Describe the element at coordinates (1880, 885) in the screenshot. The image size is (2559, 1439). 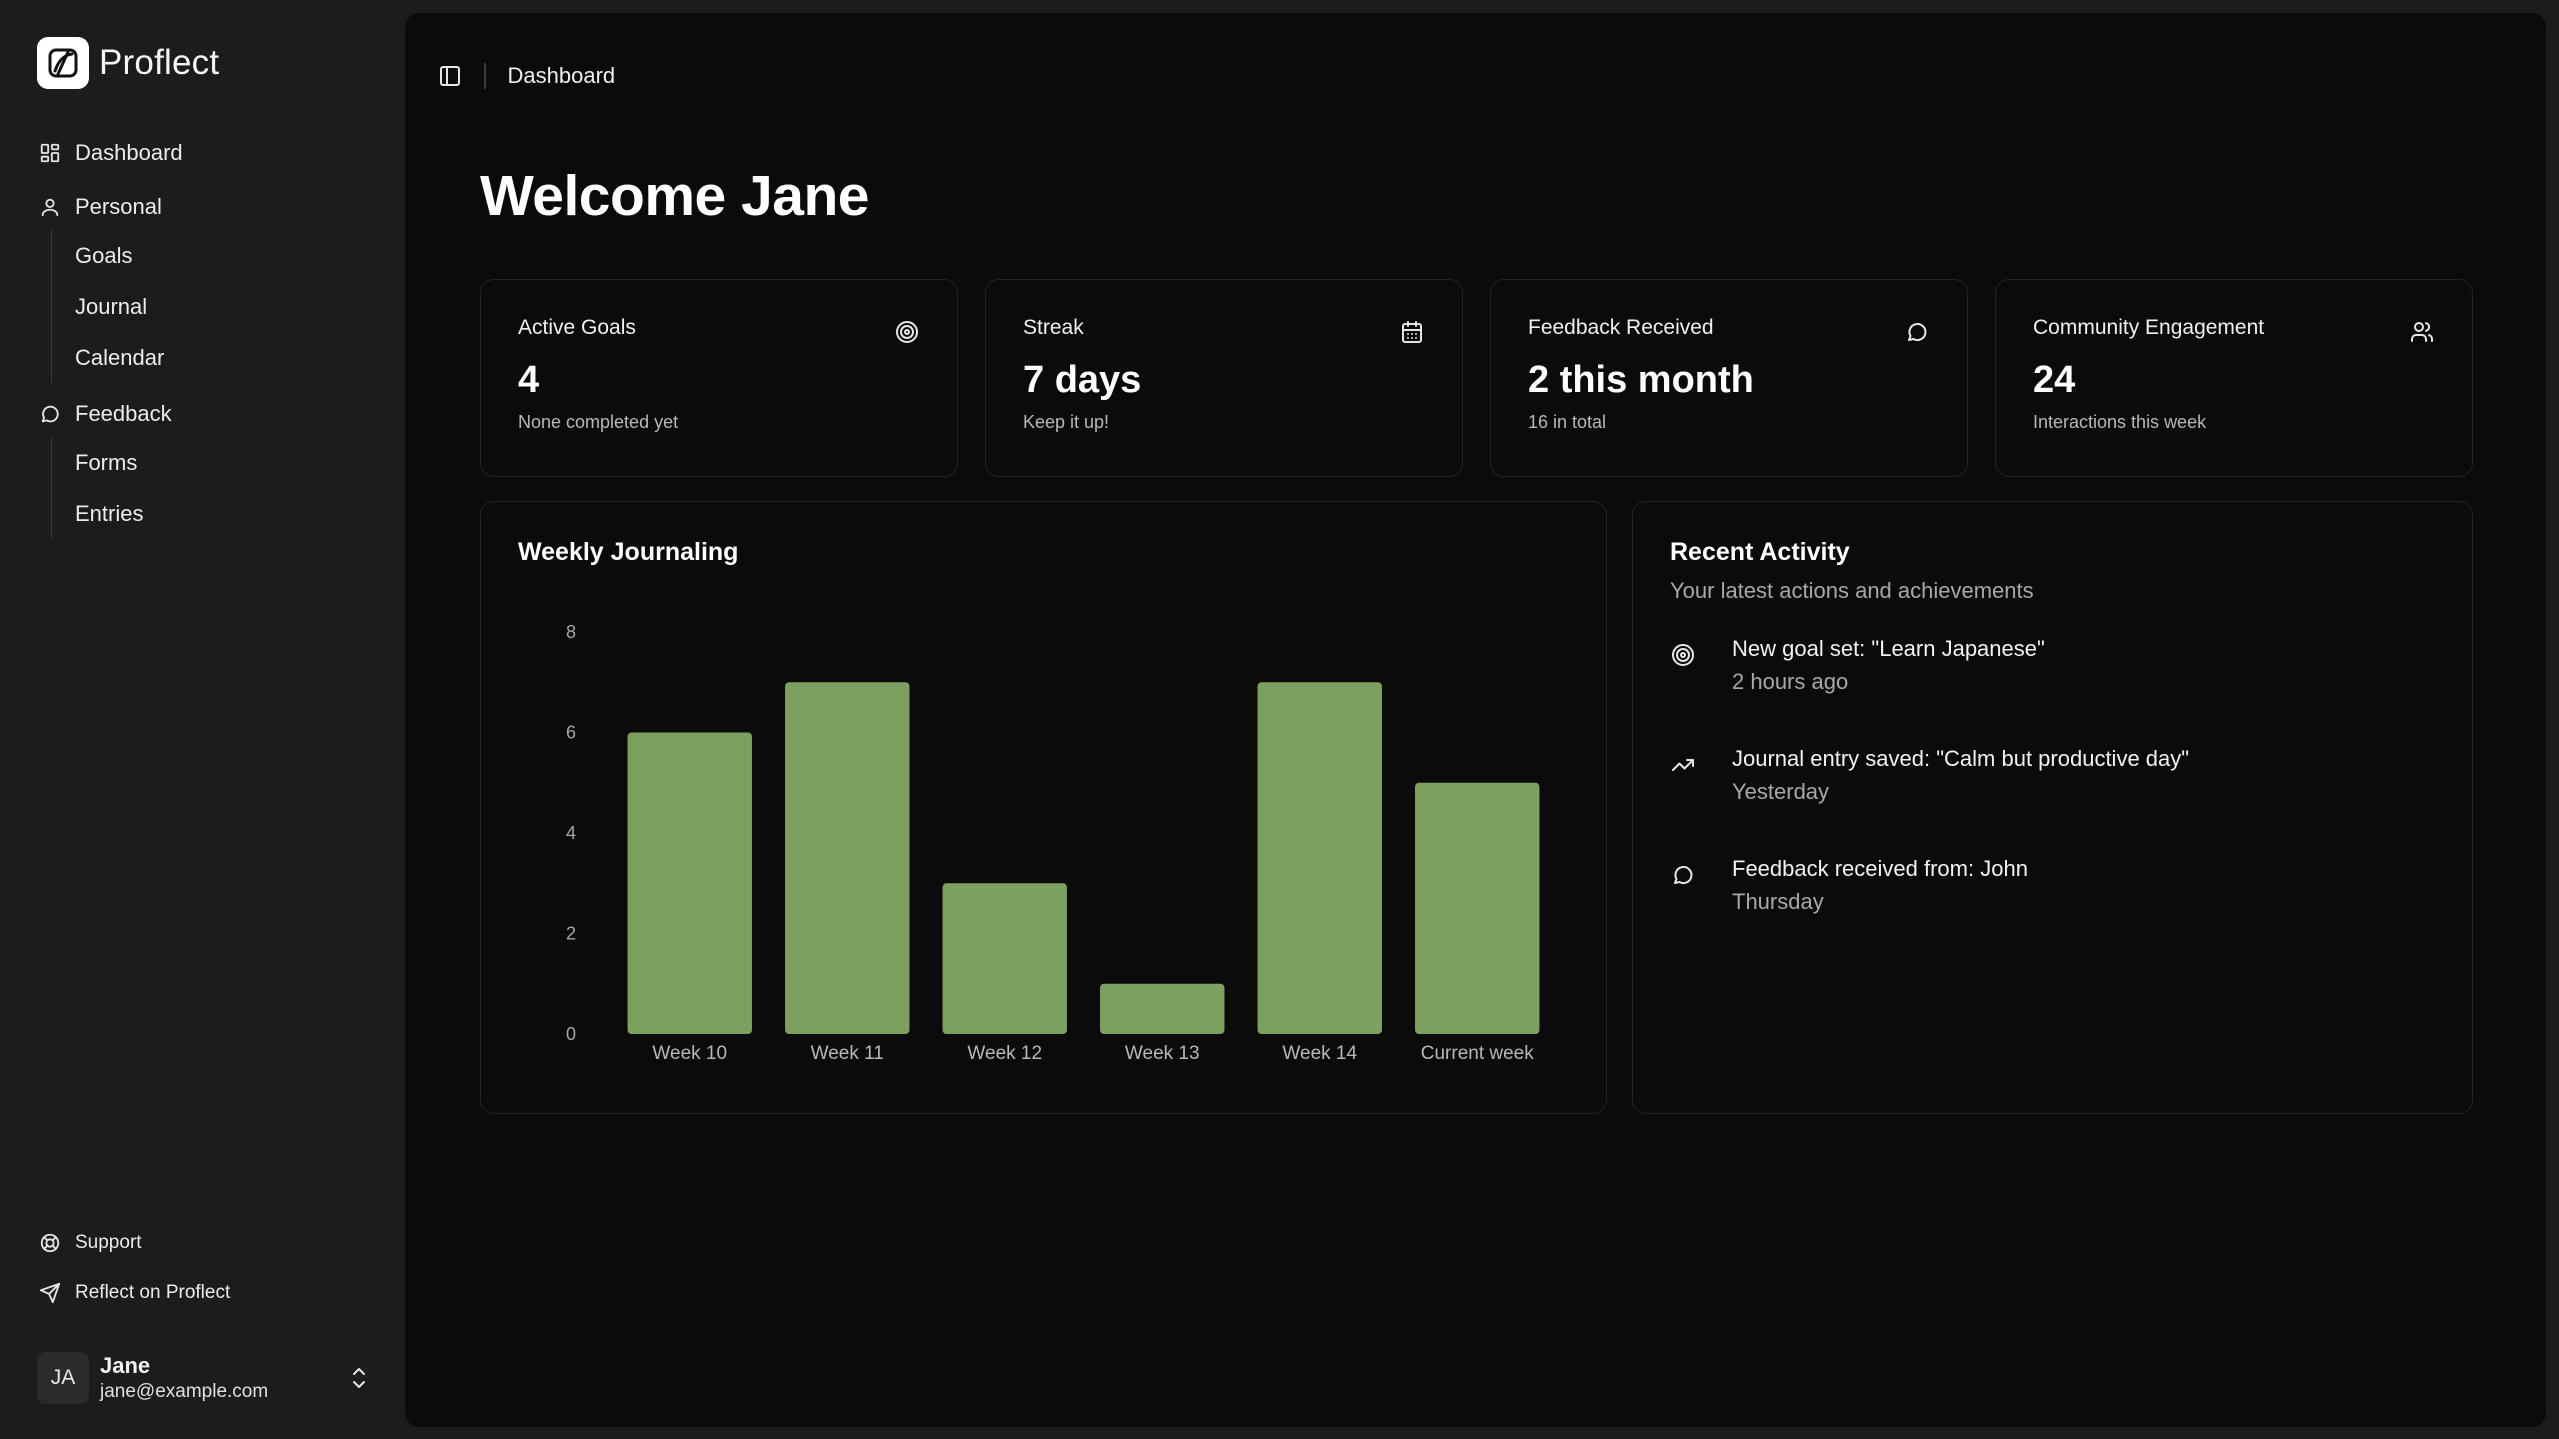
I see `activity-body: Feedback received from: John Thursday` at that location.